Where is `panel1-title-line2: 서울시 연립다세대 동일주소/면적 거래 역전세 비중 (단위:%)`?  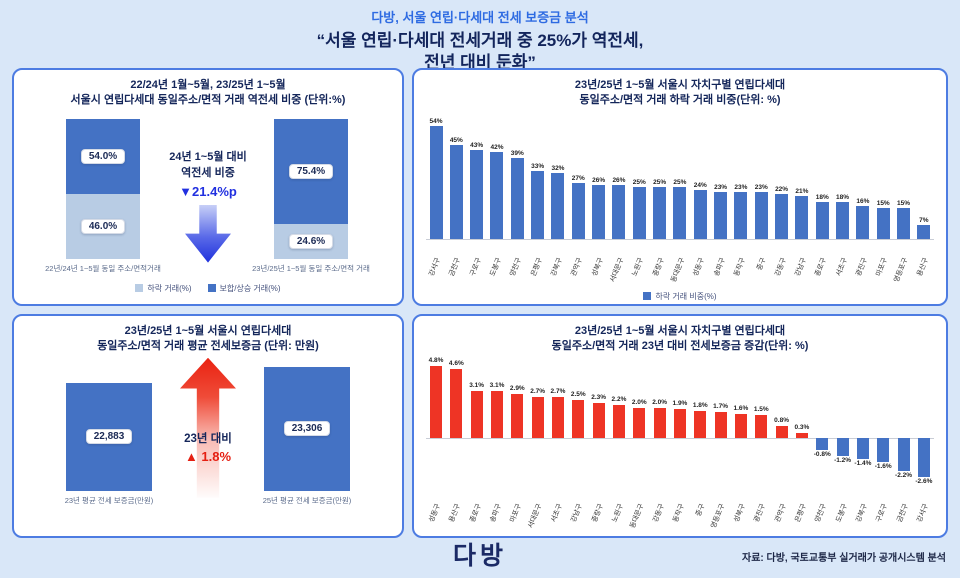 panel1-title-line2: 서울시 연립다세대 동일주소/면적 거래 역전세 비중 (단위:%) is located at coordinates (208, 99).